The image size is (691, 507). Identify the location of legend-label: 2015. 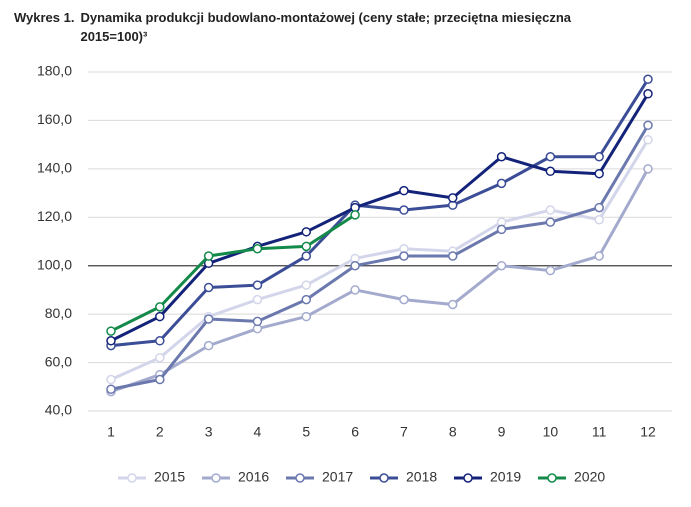
(169, 477).